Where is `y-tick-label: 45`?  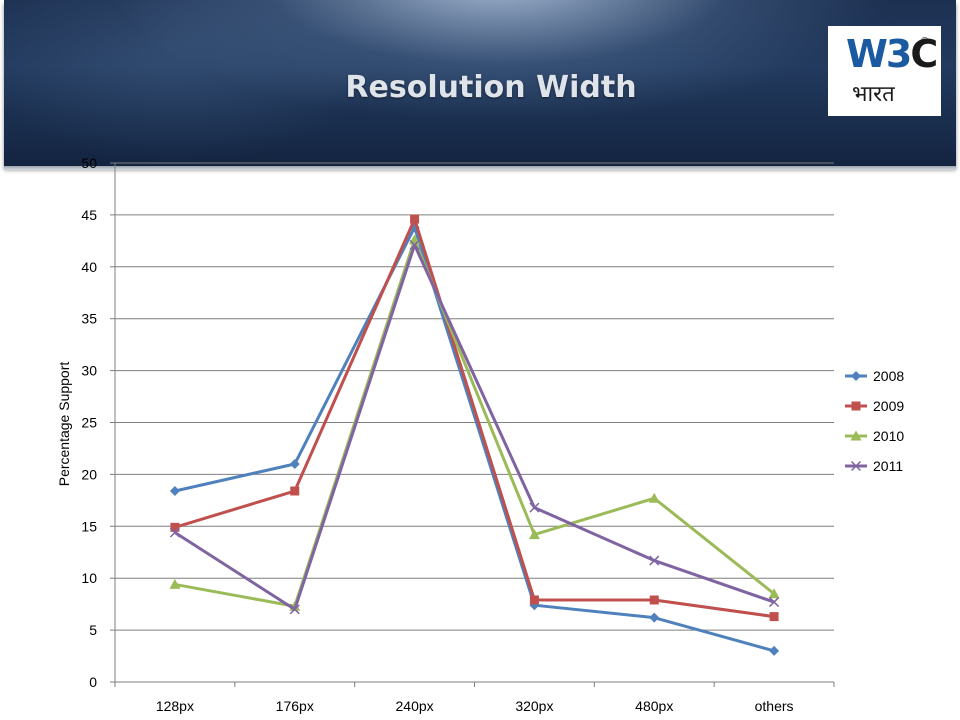
y-tick-label: 45 is located at coordinates (89, 215).